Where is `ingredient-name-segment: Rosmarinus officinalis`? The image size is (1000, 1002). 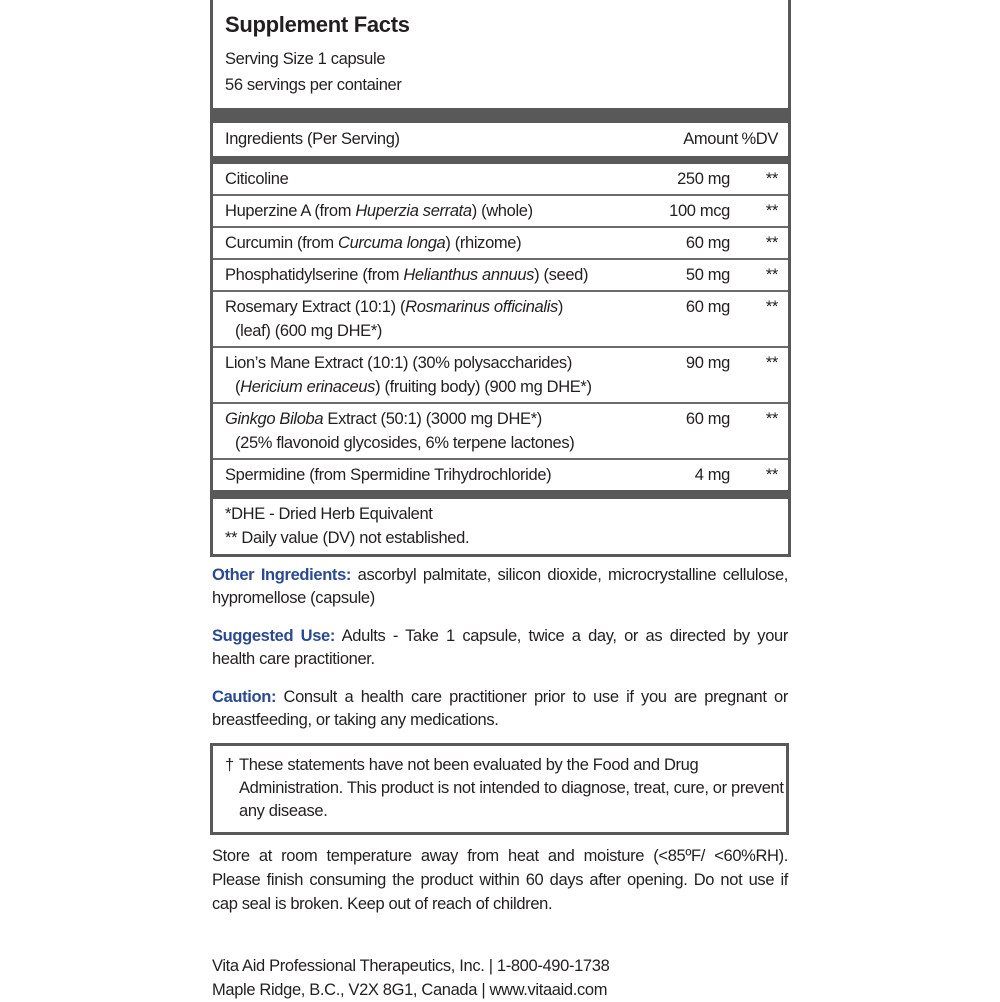
ingredient-name-segment: Rosmarinus officinalis is located at coordinates (481, 307).